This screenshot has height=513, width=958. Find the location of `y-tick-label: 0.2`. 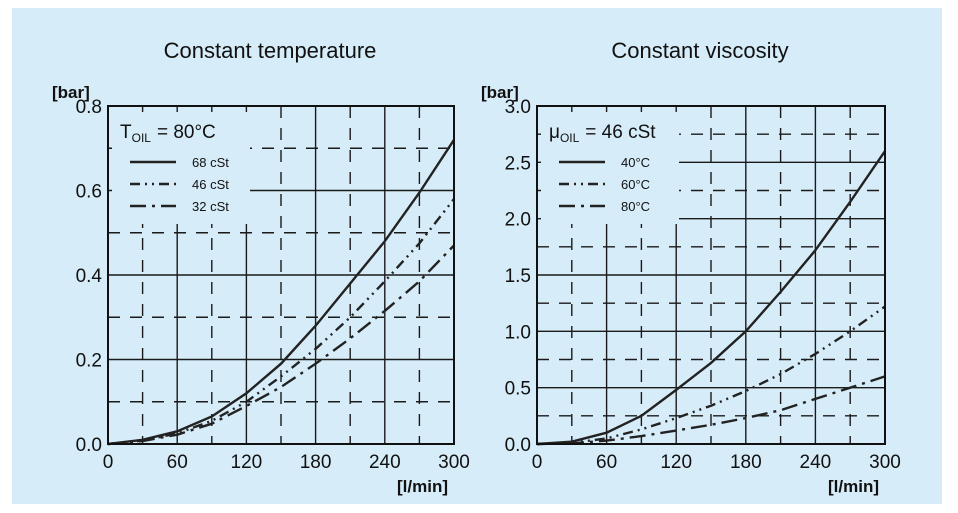

y-tick-label: 0.2 is located at coordinates (89, 361).